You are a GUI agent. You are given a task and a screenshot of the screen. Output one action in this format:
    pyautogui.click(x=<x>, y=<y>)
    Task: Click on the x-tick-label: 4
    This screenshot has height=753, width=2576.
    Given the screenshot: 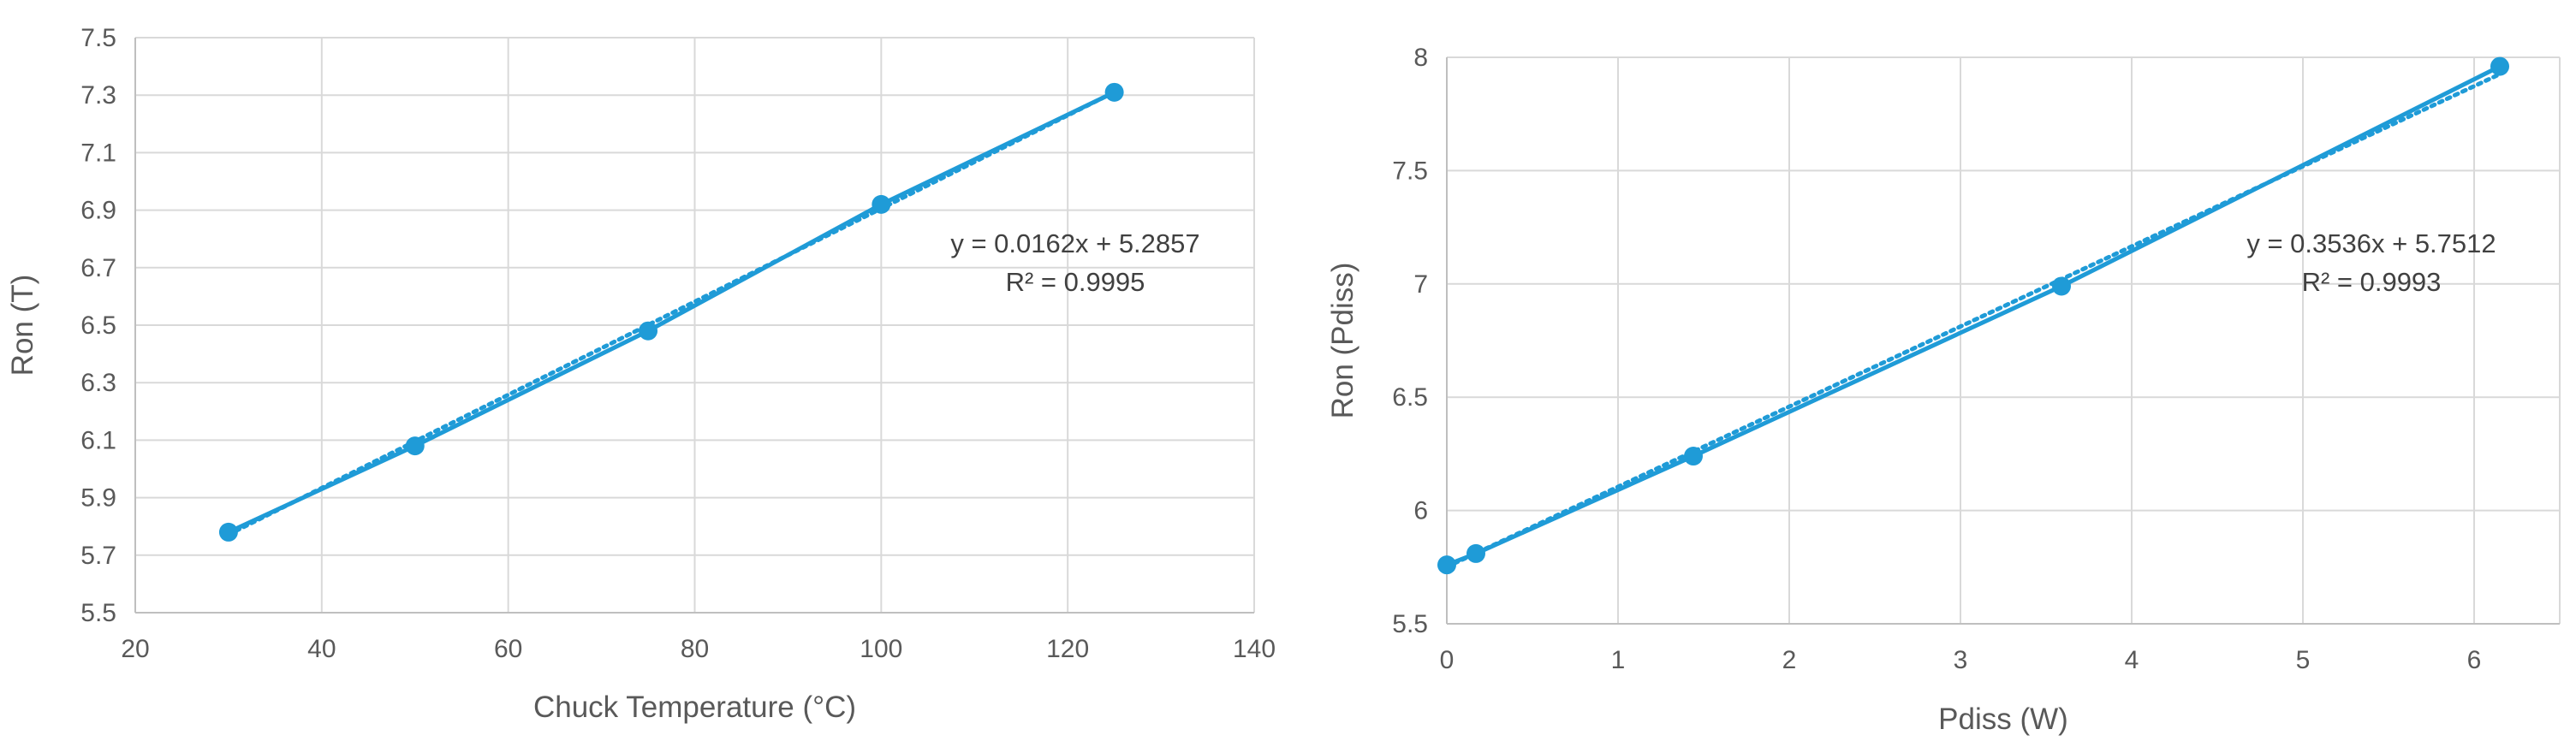 What is the action you would take?
    pyautogui.click(x=2132, y=660)
    